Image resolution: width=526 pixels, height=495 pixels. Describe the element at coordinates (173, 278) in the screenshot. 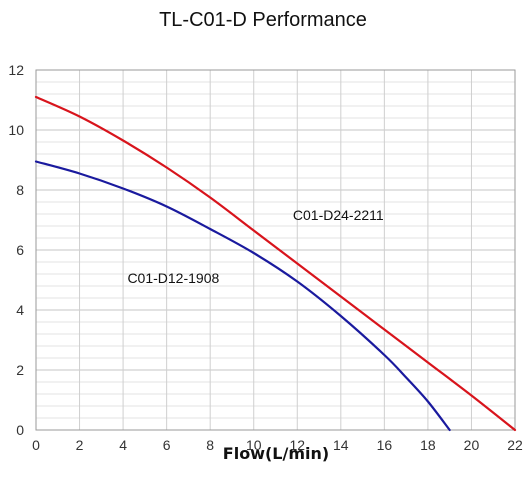

I see `series-annotation-label: C01-D12-1908` at that location.